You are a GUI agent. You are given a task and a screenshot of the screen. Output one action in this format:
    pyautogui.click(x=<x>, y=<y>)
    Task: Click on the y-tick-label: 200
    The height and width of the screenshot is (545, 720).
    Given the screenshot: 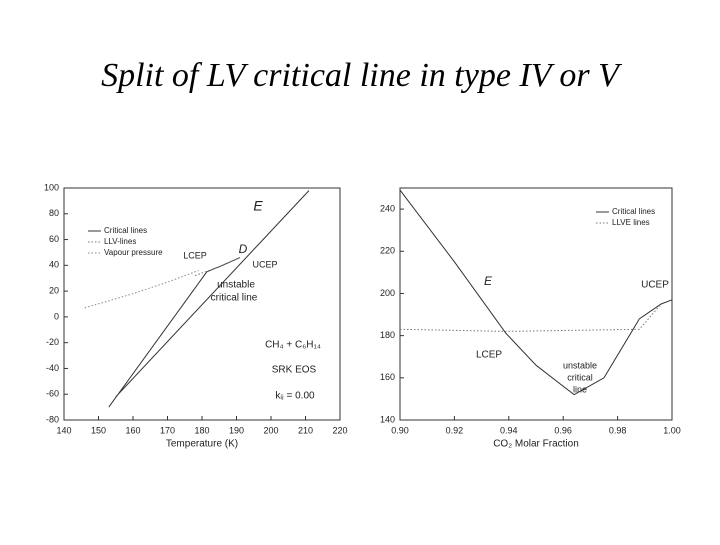 What is the action you would take?
    pyautogui.click(x=387, y=293)
    